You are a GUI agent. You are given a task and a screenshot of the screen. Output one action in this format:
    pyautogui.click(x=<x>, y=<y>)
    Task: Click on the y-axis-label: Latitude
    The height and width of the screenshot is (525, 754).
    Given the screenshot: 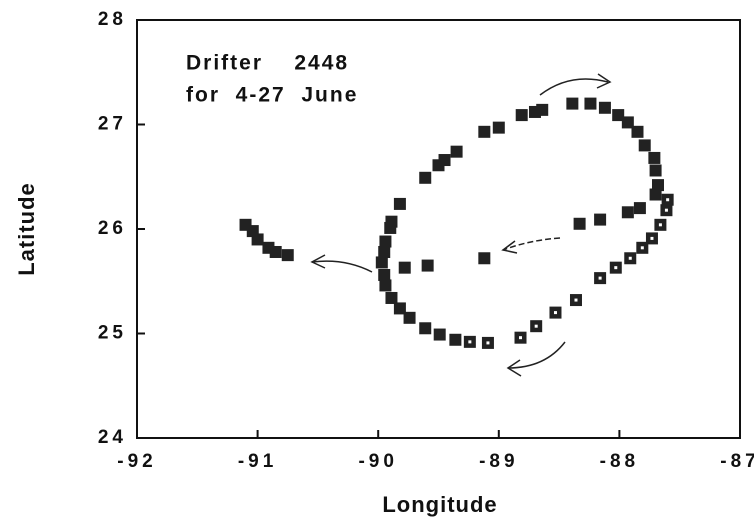 What is the action you would take?
    pyautogui.click(x=26, y=229)
    